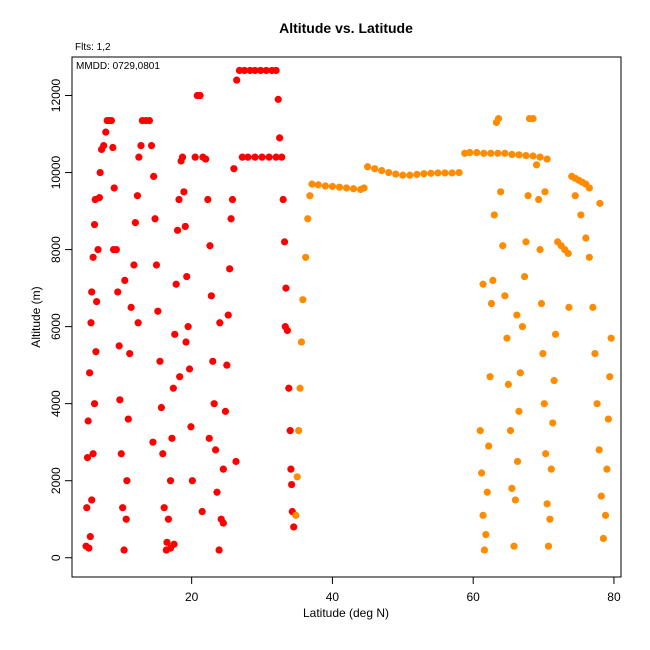  I want to click on x-axis-label: Latitude (deg N), so click(346, 613).